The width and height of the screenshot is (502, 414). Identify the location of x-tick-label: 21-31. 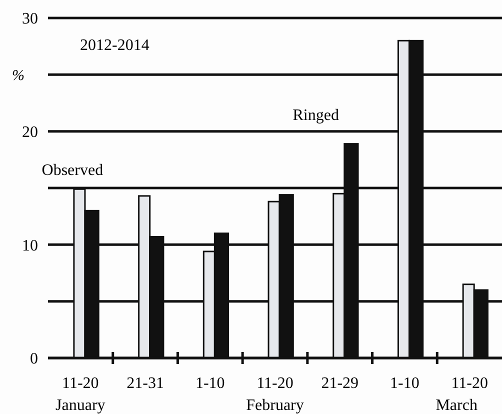
(145, 383).